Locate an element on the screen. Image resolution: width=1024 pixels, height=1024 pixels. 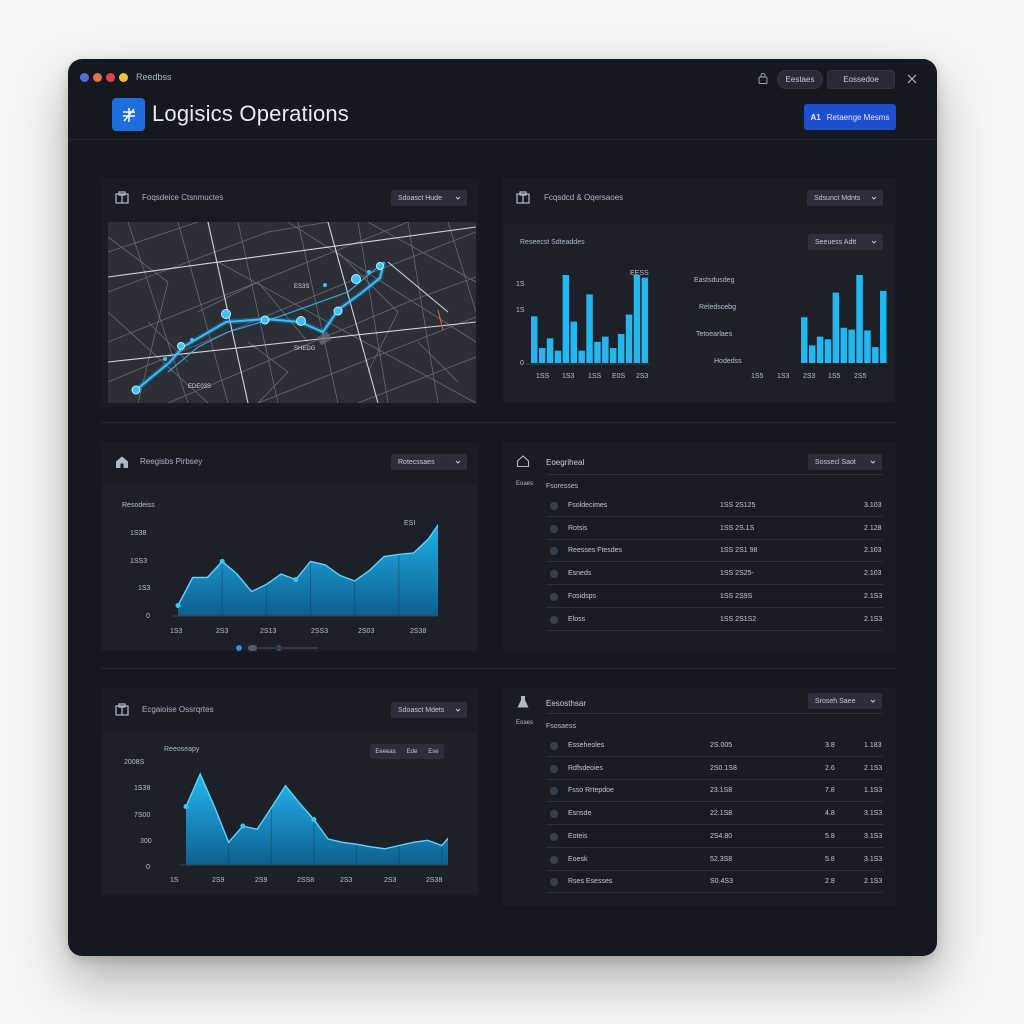
route-map: ES3S SHEDG EDE03S is located at coordinates (292, 312).